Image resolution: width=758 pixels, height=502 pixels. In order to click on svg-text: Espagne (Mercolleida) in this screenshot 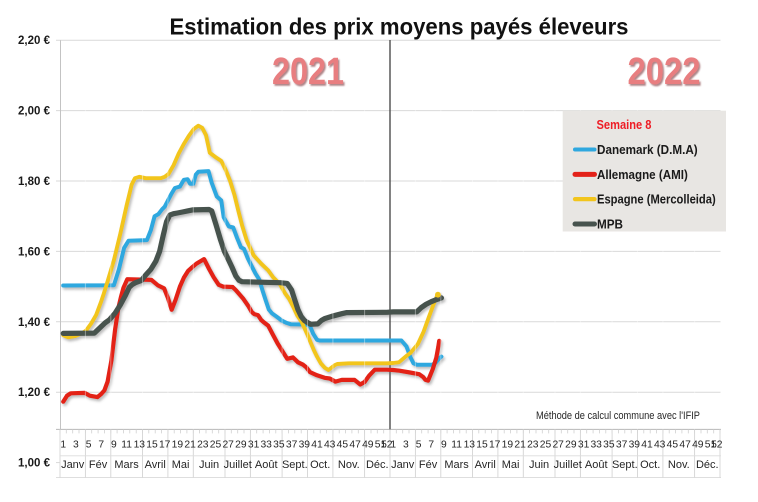, I will do `click(656, 199)`.